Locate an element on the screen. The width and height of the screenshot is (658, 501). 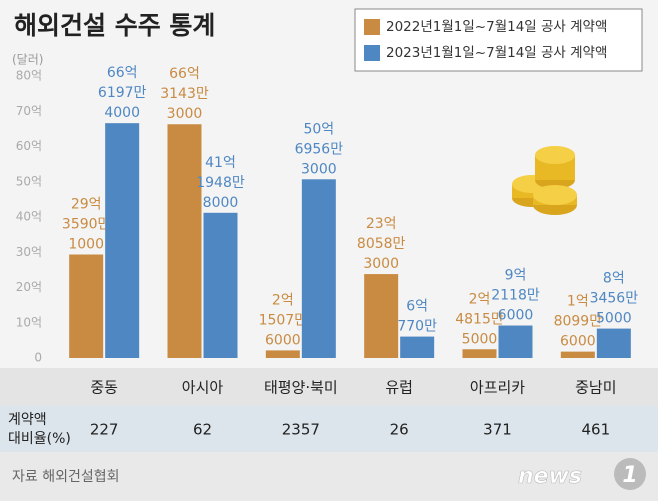
value-label: 8058만 is located at coordinates (381, 244).